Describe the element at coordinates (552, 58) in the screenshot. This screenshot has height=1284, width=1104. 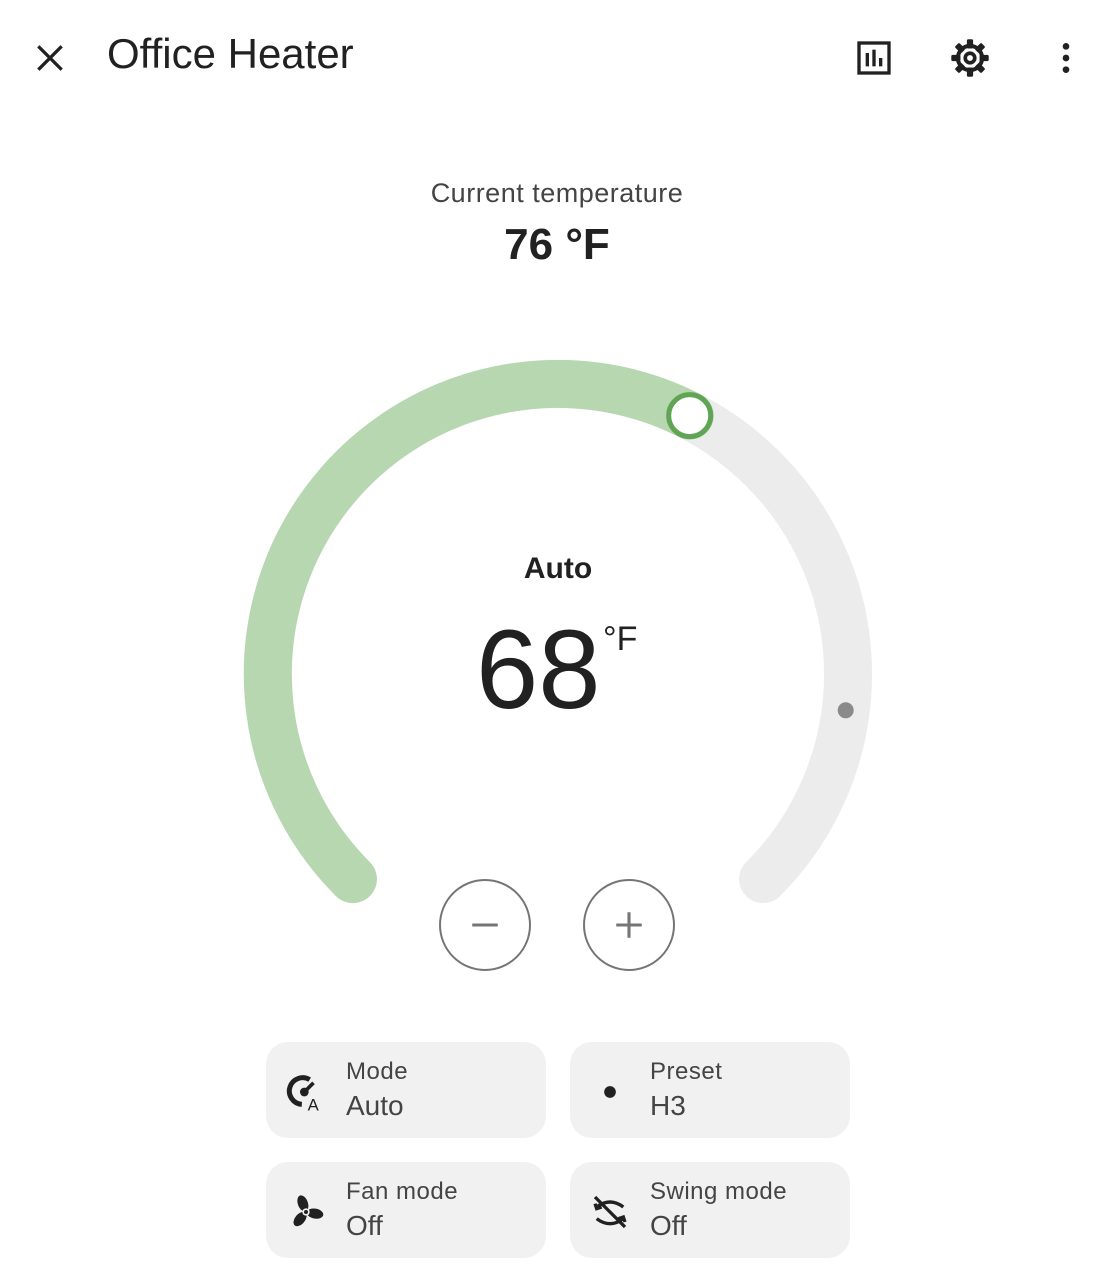
I see `dialog-header: Office Heater` at that location.